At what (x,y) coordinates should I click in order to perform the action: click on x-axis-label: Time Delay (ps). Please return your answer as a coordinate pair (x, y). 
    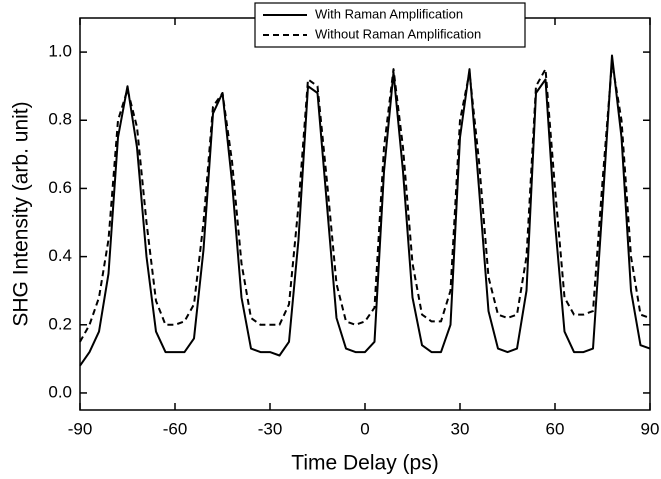
    Looking at the image, I should click on (364, 463).